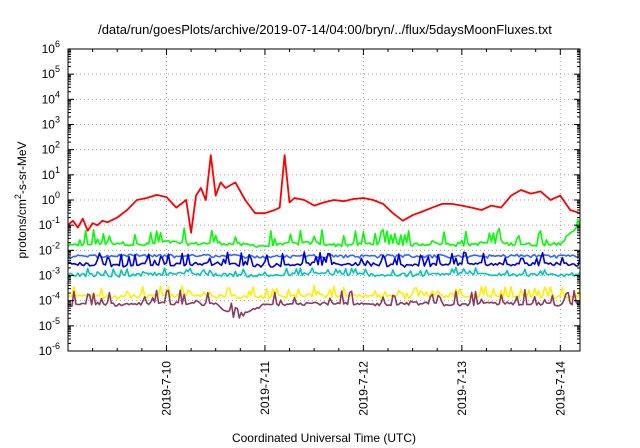 Image resolution: width=640 pixels, height=448 pixels. Describe the element at coordinates (51, 148) in the screenshot. I see `y-tick-label: 10²` at that location.